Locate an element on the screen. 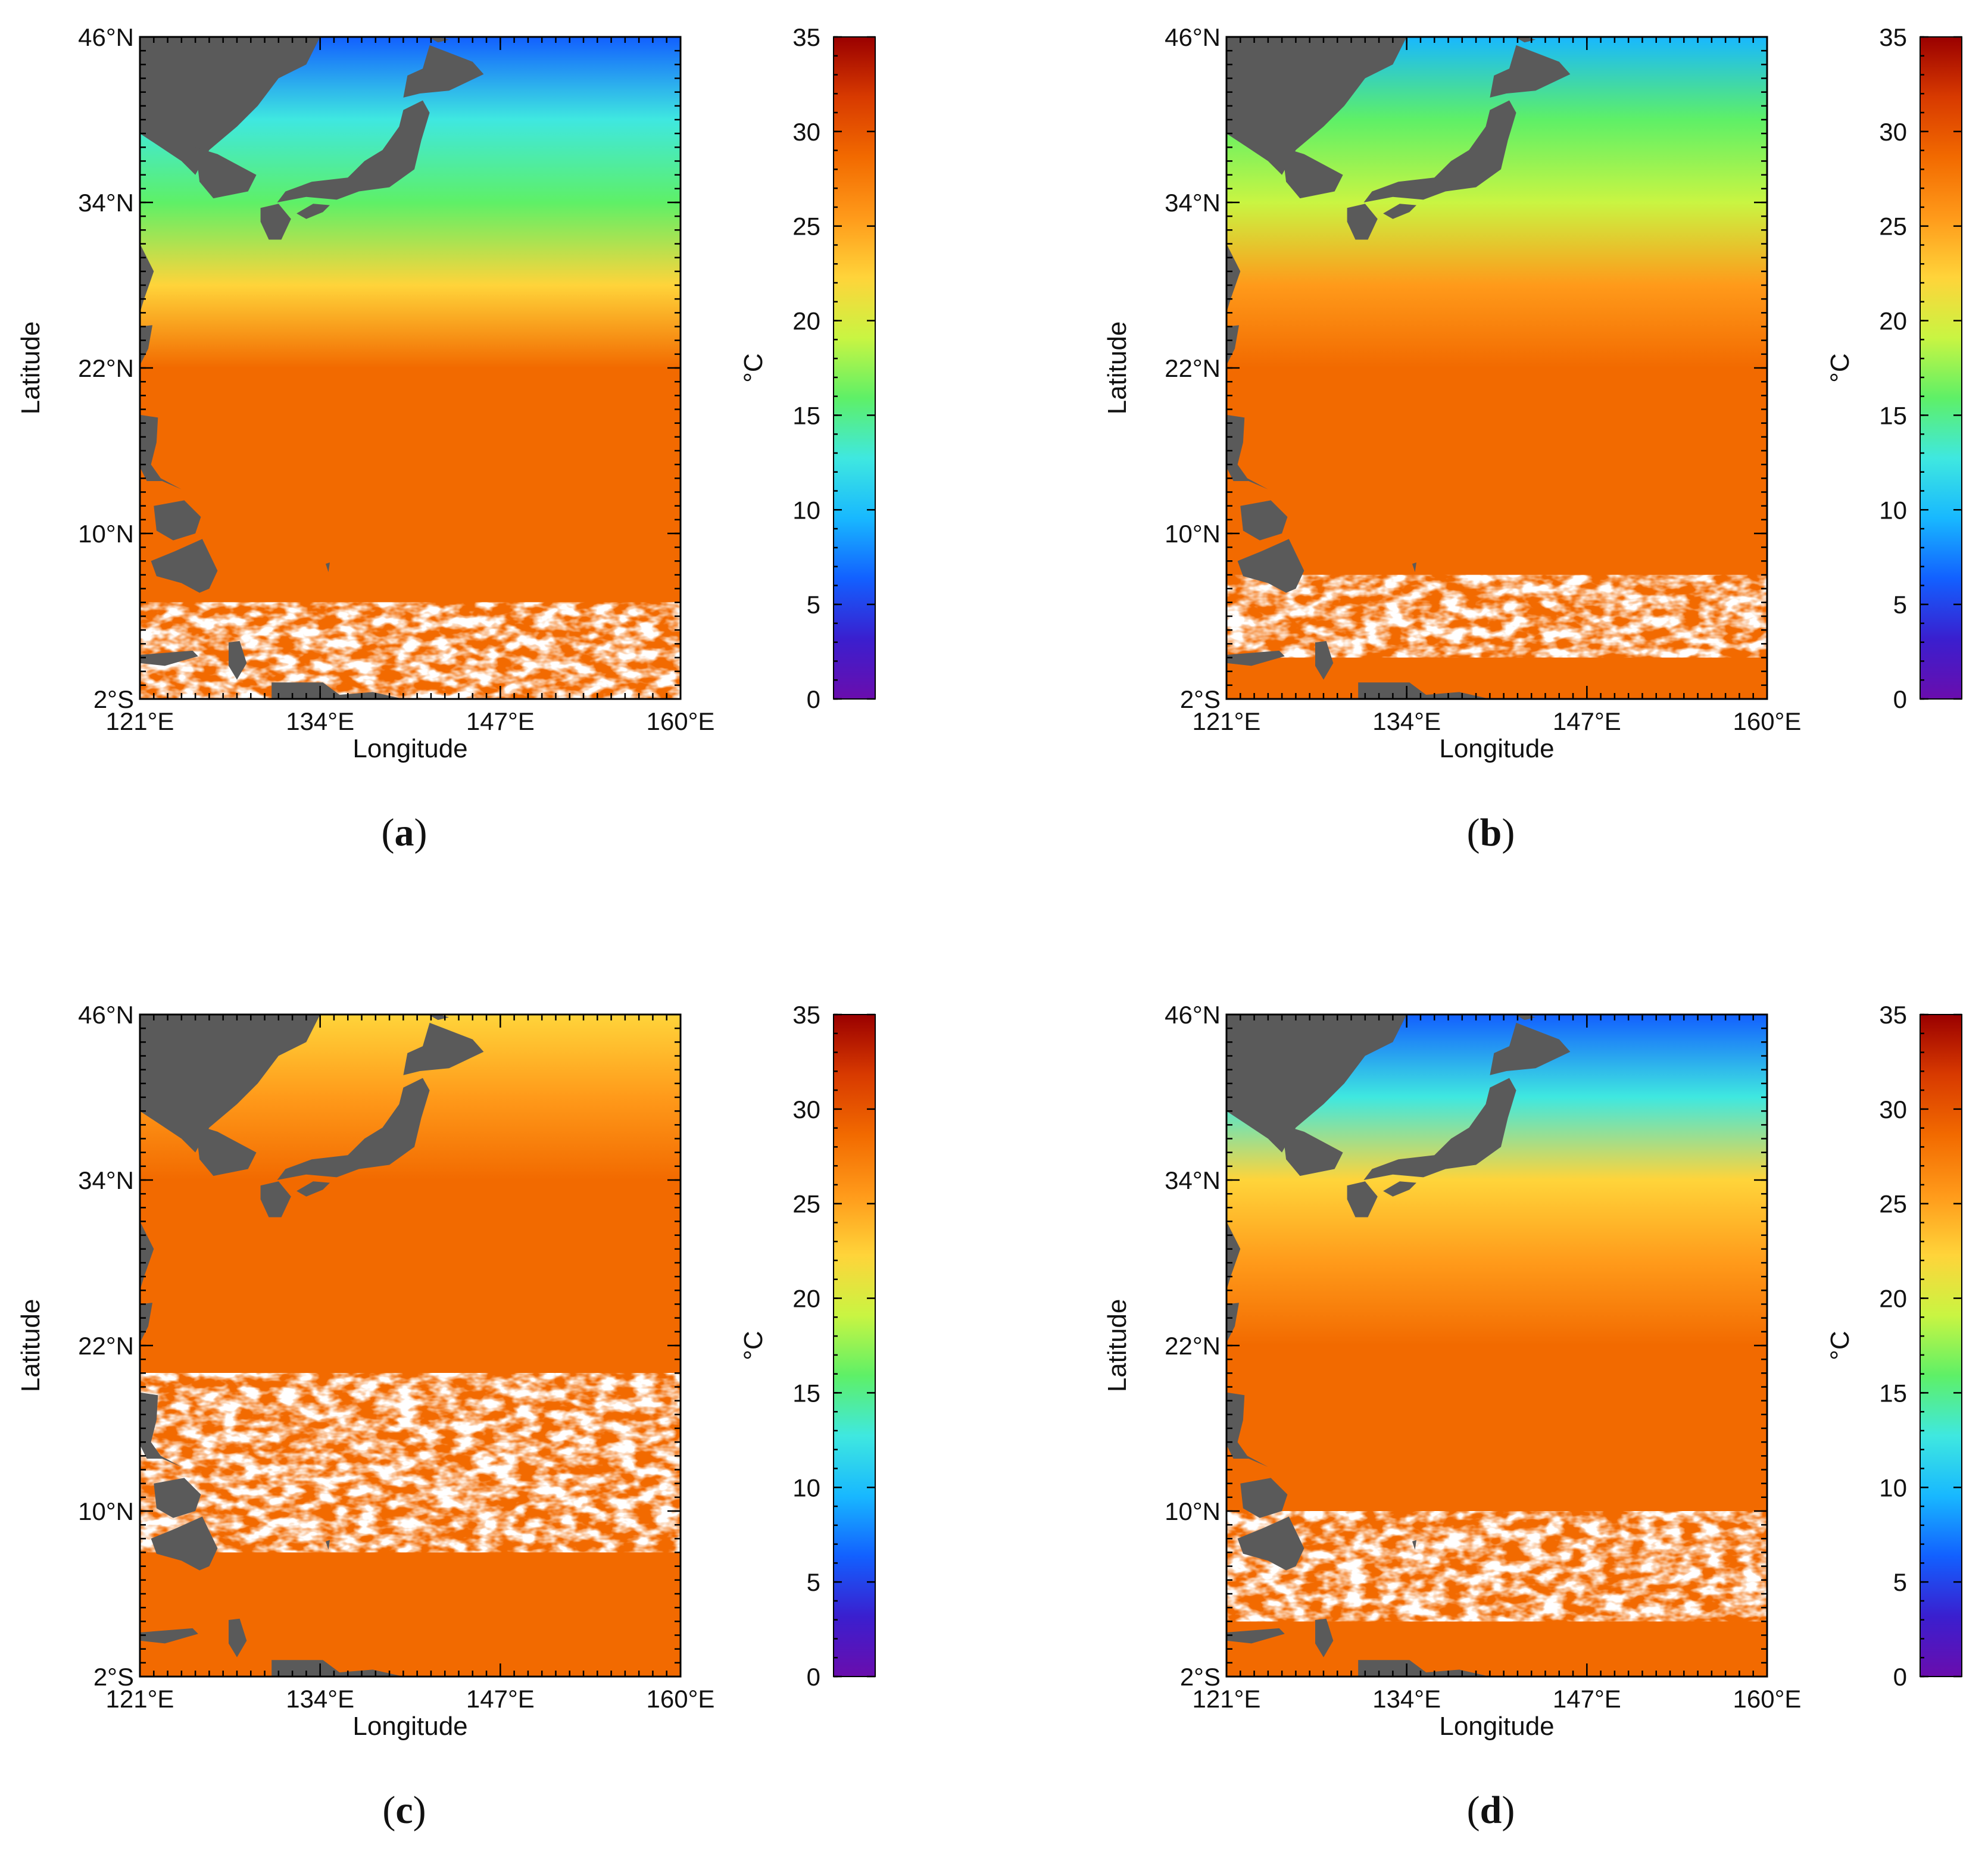 This screenshot has height=1876, width=1985. x-tick-label: 160°E is located at coordinates (681, 1699).